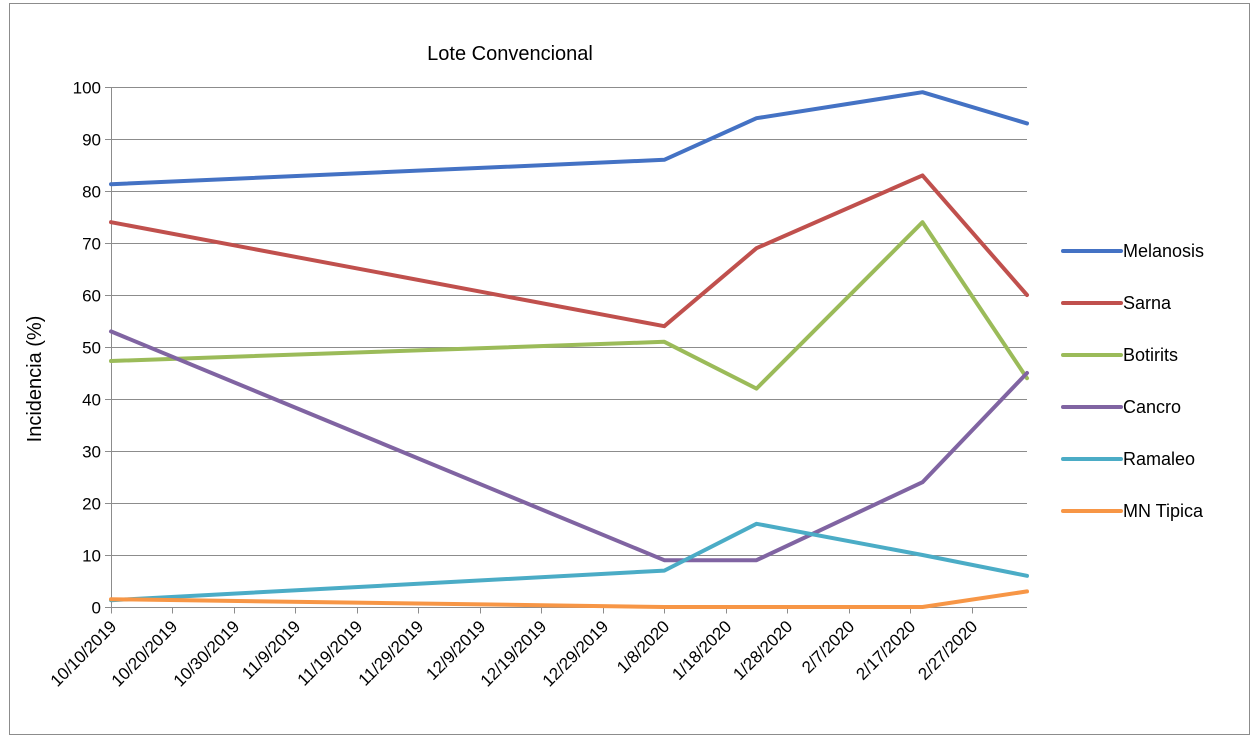 Image resolution: width=1259 pixels, height=738 pixels. Describe the element at coordinates (91, 192) in the screenshot. I see `y-tick-label: 80` at that location.